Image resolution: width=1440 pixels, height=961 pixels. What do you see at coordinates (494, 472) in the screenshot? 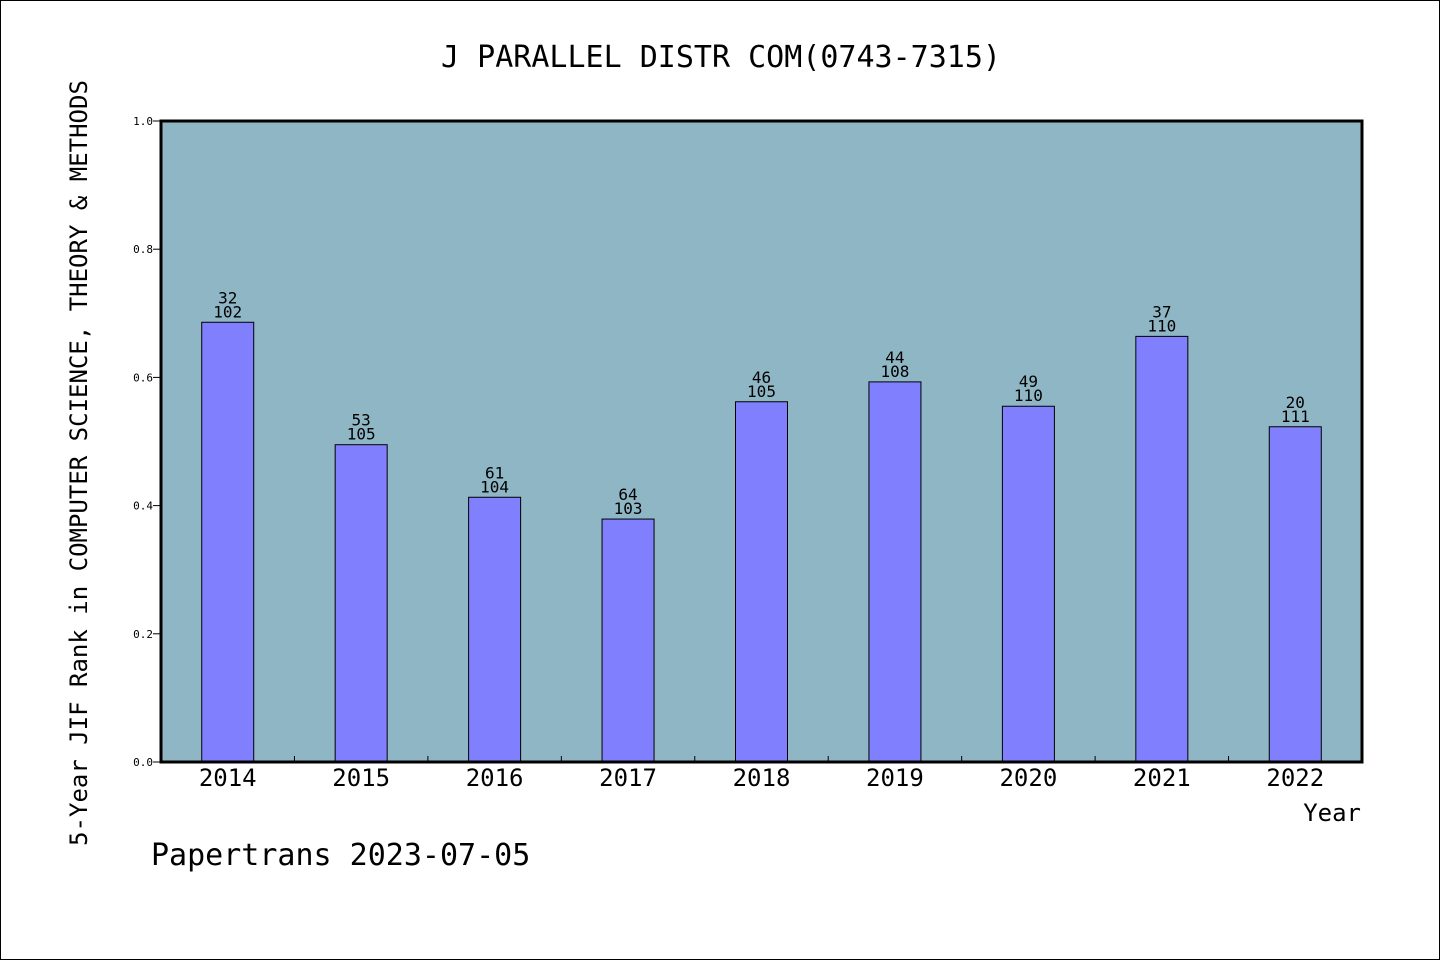
I see `bar-rank-label: 61` at bounding box center [494, 472].